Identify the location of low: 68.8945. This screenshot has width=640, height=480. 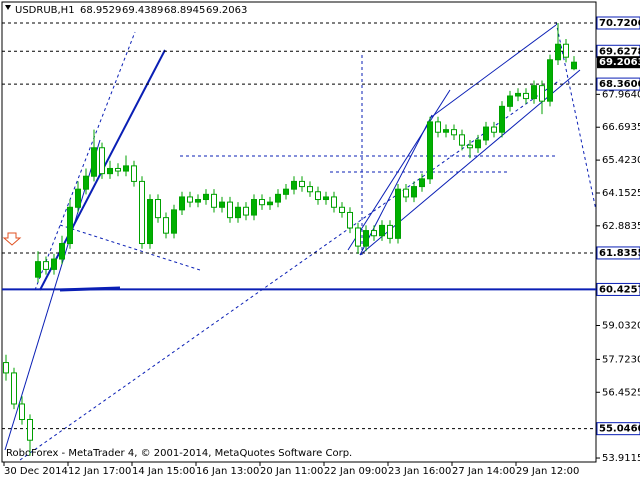
(184, 10).